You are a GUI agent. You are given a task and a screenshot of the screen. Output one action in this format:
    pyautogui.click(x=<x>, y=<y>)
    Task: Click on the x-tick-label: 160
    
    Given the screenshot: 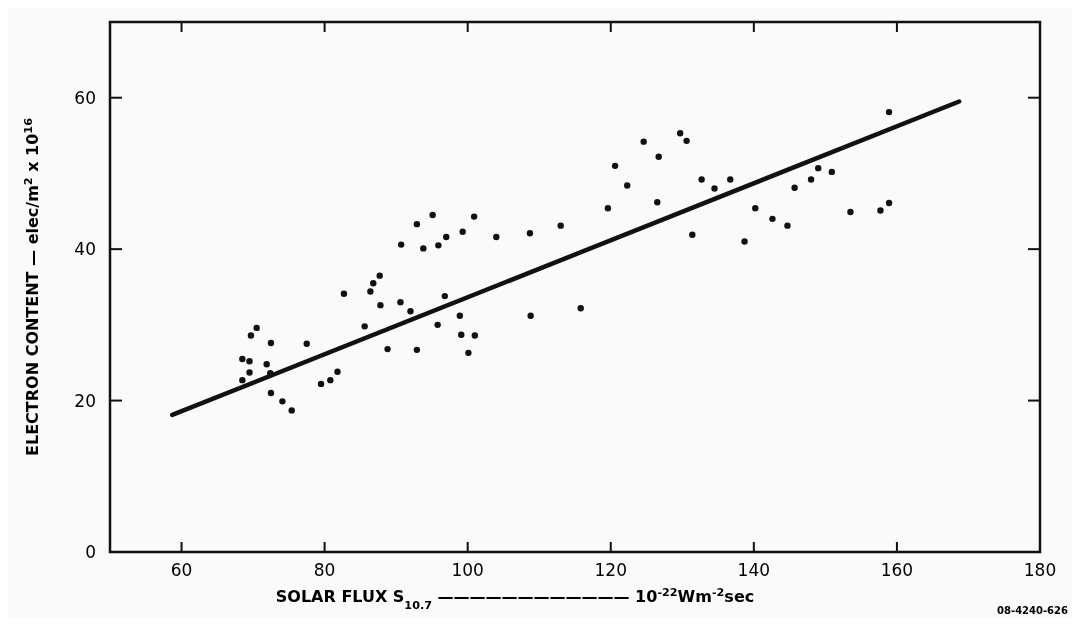 What is the action you would take?
    pyautogui.click(x=897, y=570)
    